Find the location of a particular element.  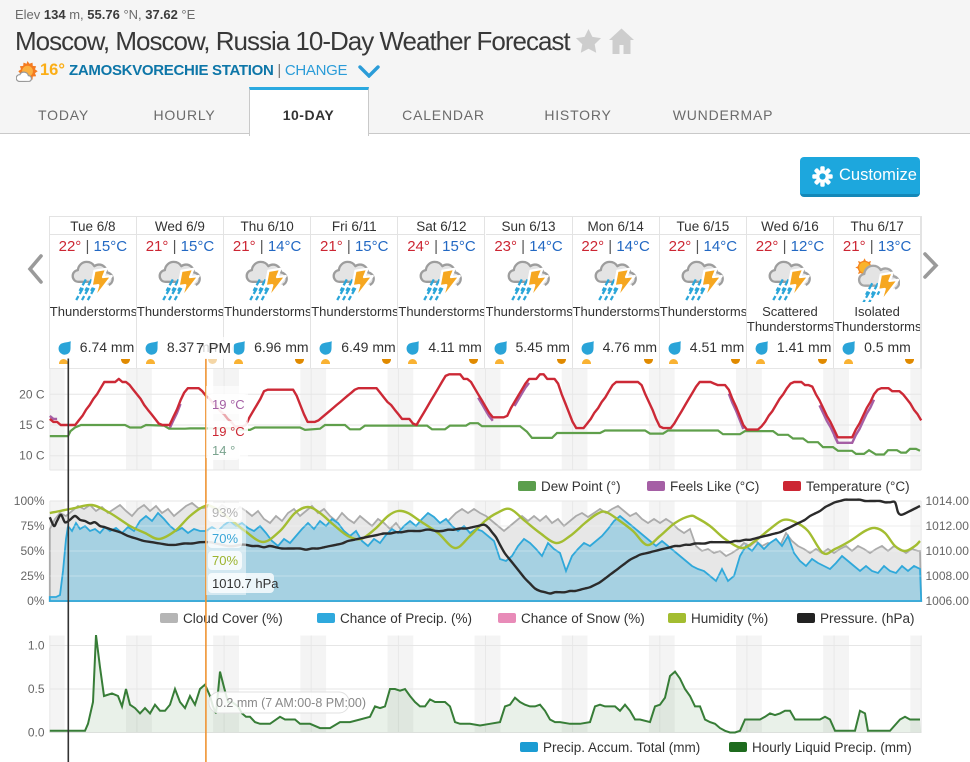

svg-text: 75% is located at coordinates (32, 526).